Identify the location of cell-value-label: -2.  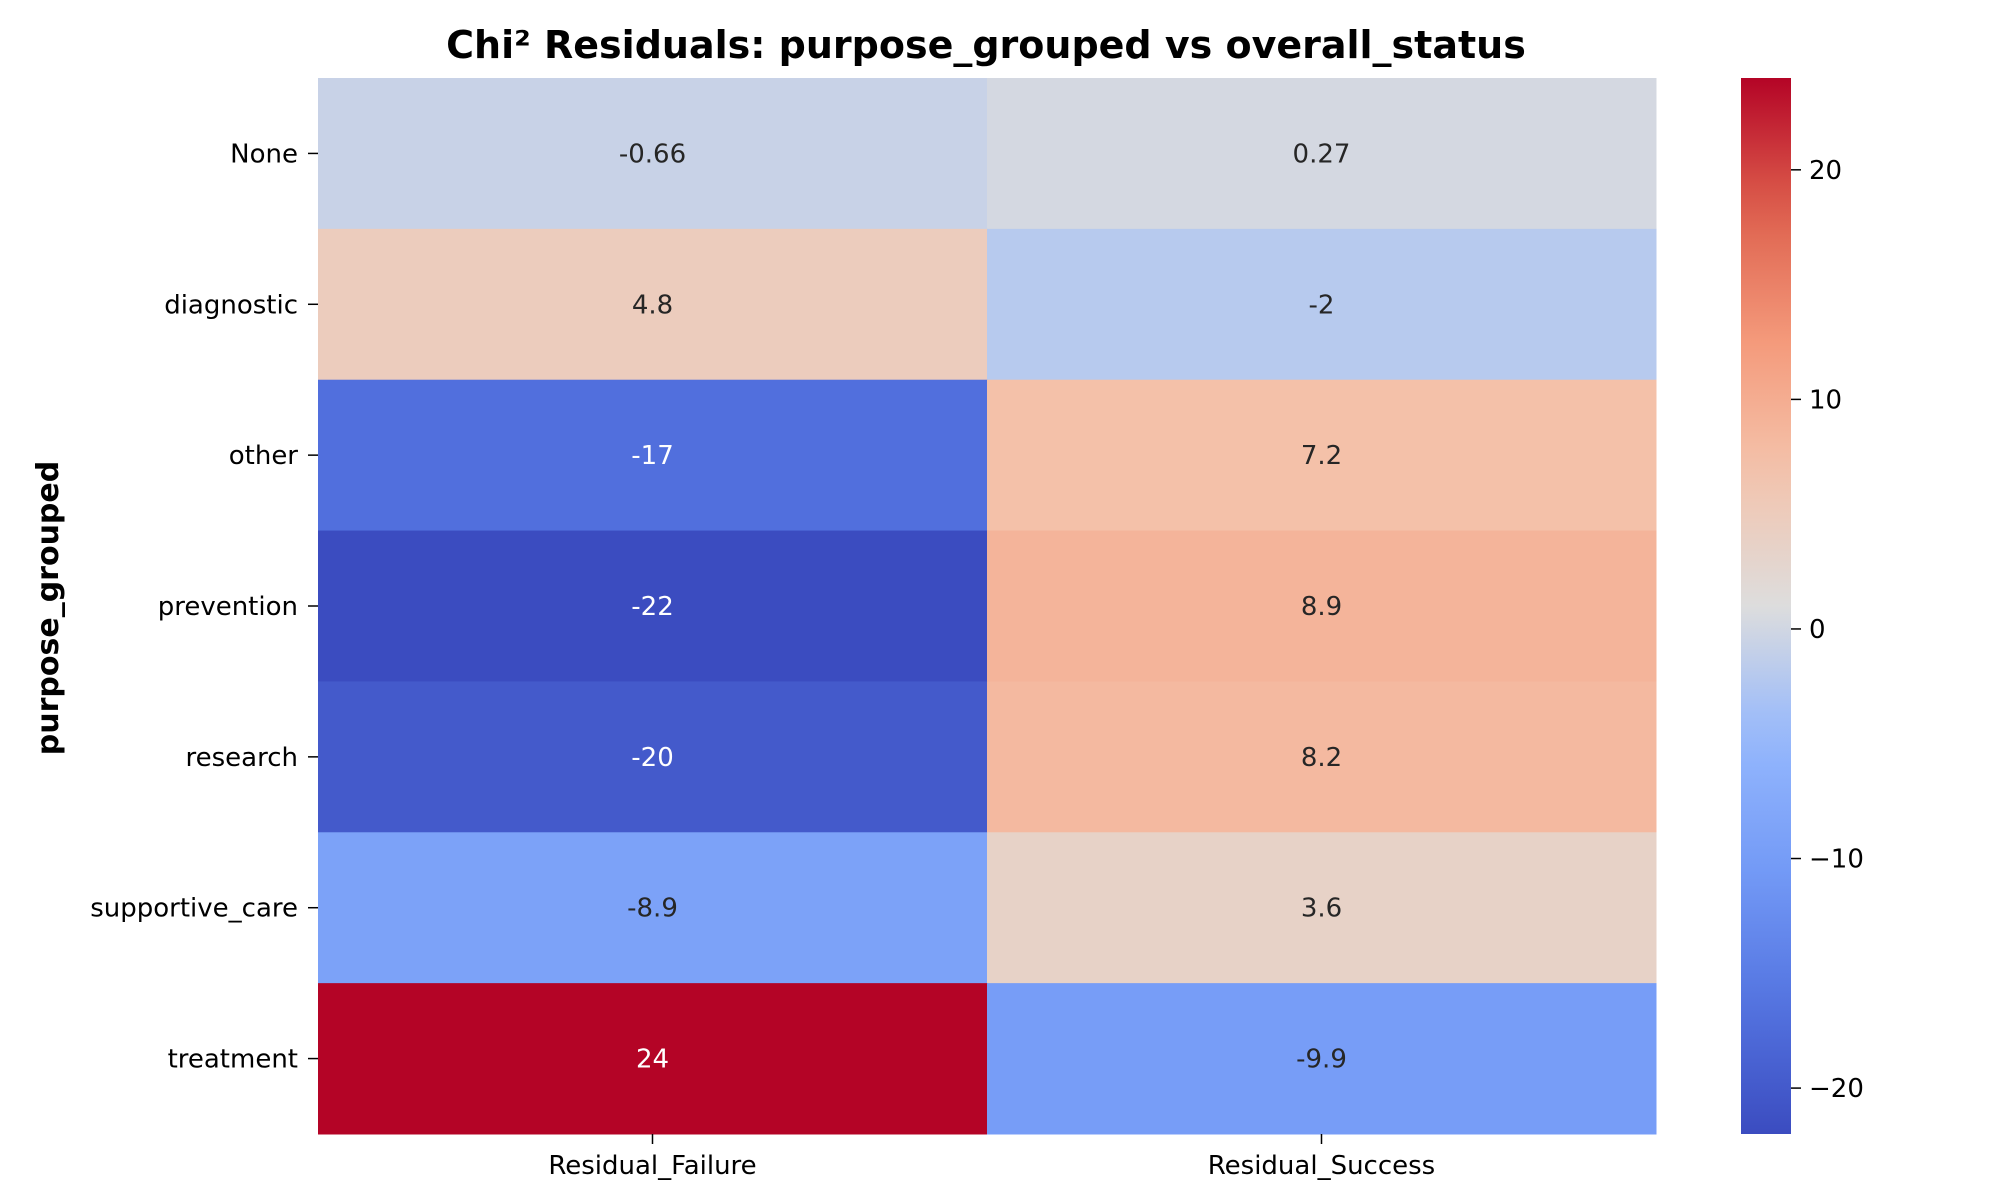
(1322, 305).